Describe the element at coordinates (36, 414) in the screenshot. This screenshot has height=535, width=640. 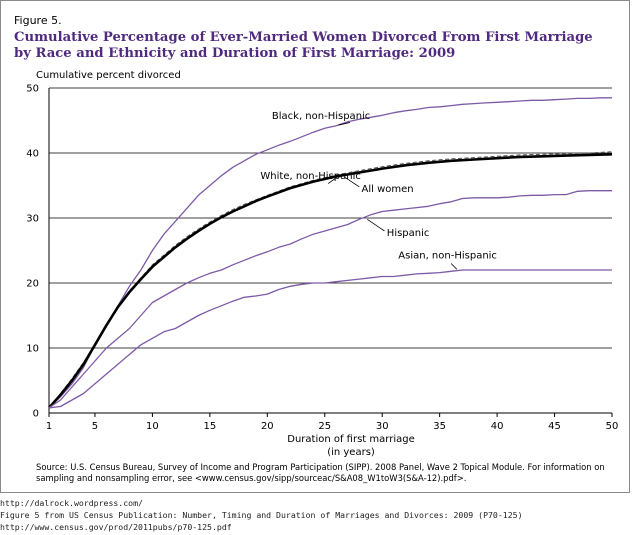
I see `y-tick-label-0: 0` at that location.